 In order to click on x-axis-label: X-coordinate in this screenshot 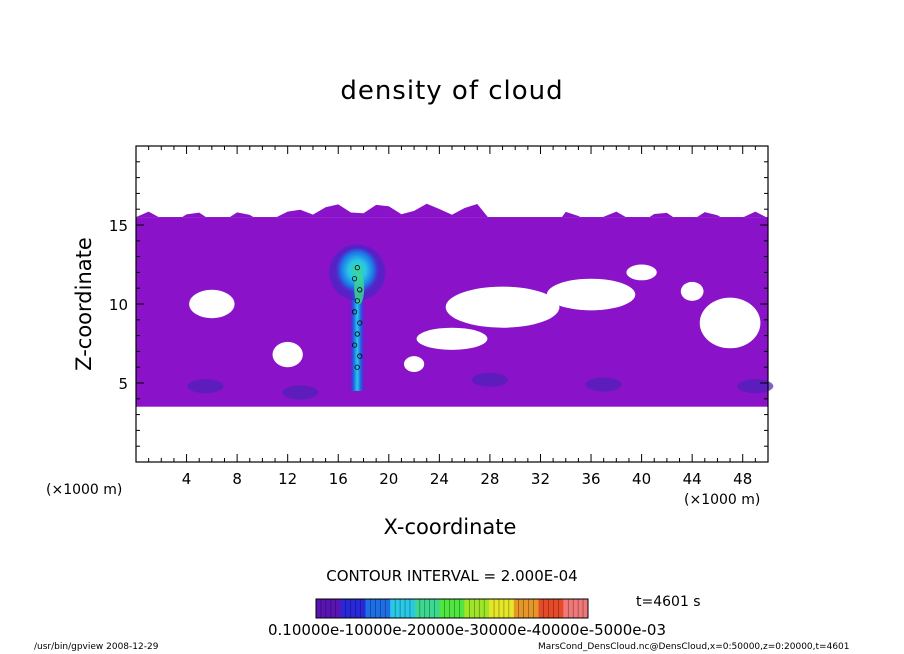, I will do `click(450, 527)`.